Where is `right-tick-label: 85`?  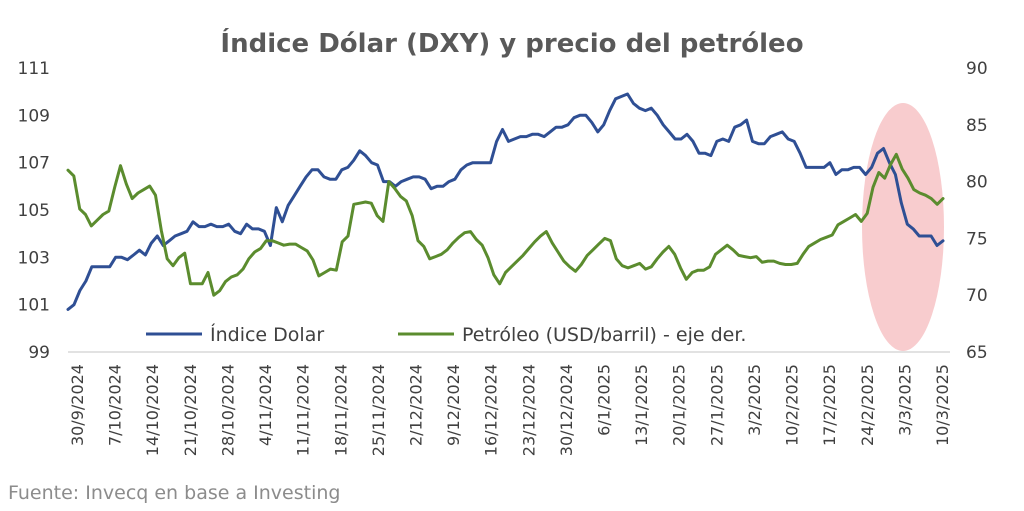 right-tick-label: 85 is located at coordinates (977, 126).